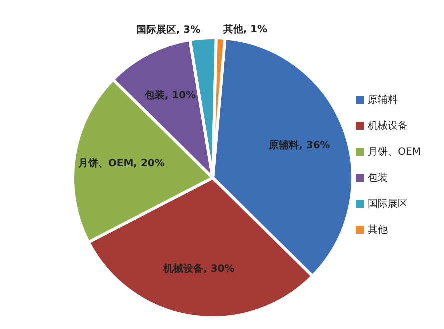 The height and width of the screenshot is (329, 444). Describe the element at coordinates (170, 95) in the screenshot. I see `data-label: 包装, 10%` at that location.